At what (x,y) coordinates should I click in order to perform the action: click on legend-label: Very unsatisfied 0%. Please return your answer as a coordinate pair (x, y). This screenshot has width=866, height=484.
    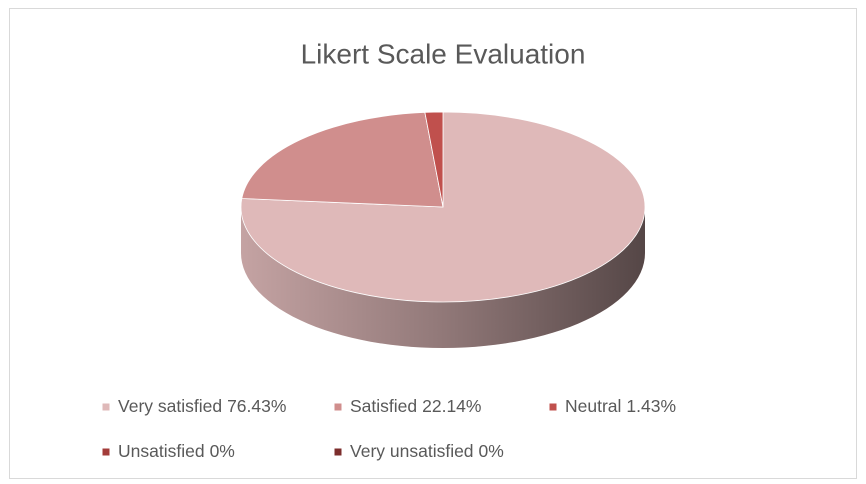
    Looking at the image, I should click on (427, 451).